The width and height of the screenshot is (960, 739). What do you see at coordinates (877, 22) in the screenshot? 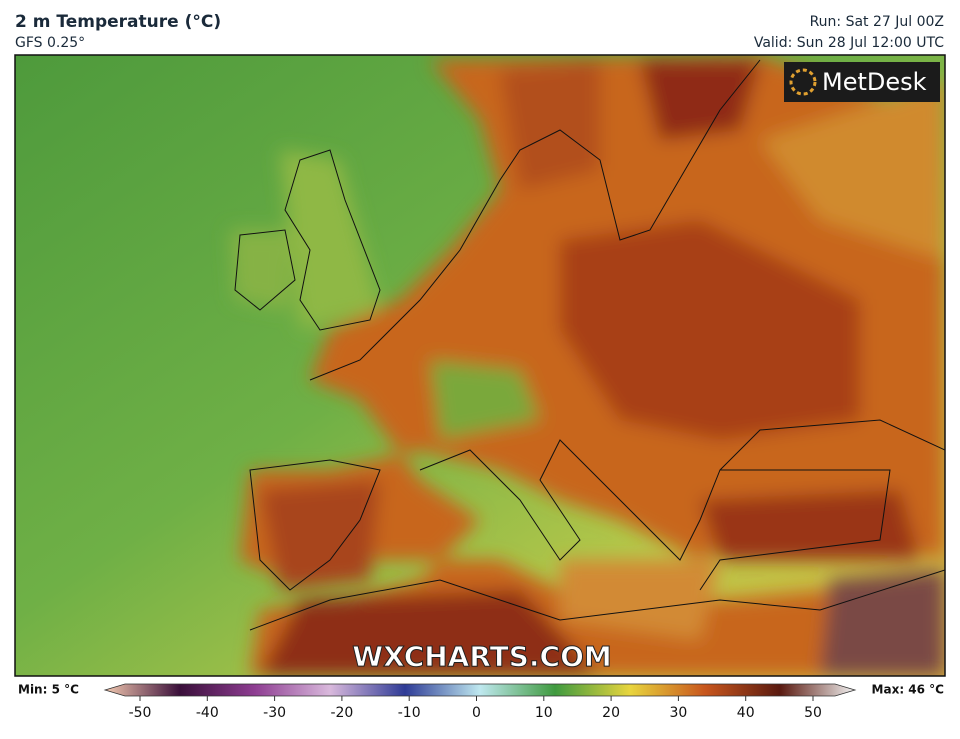
I see `run-time: Run: Sat 27 Jul 00Z` at bounding box center [877, 22].